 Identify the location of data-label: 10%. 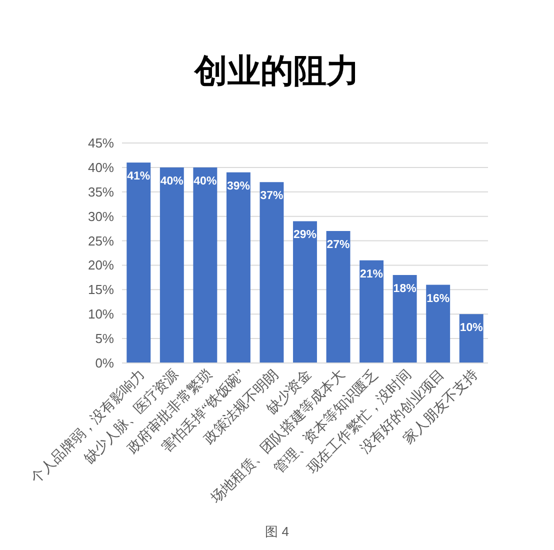
(471, 328).